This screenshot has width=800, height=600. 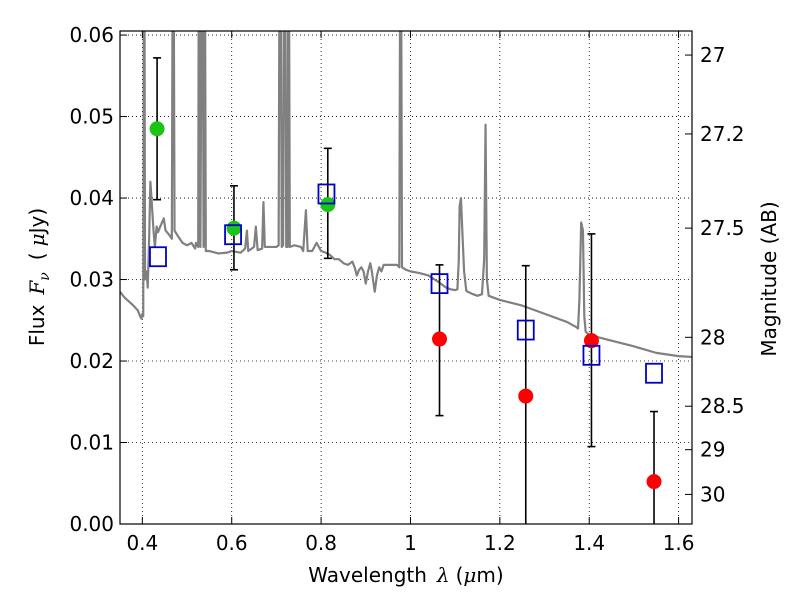 I want to click on y-tick-label: 0.01, so click(x=91, y=443).